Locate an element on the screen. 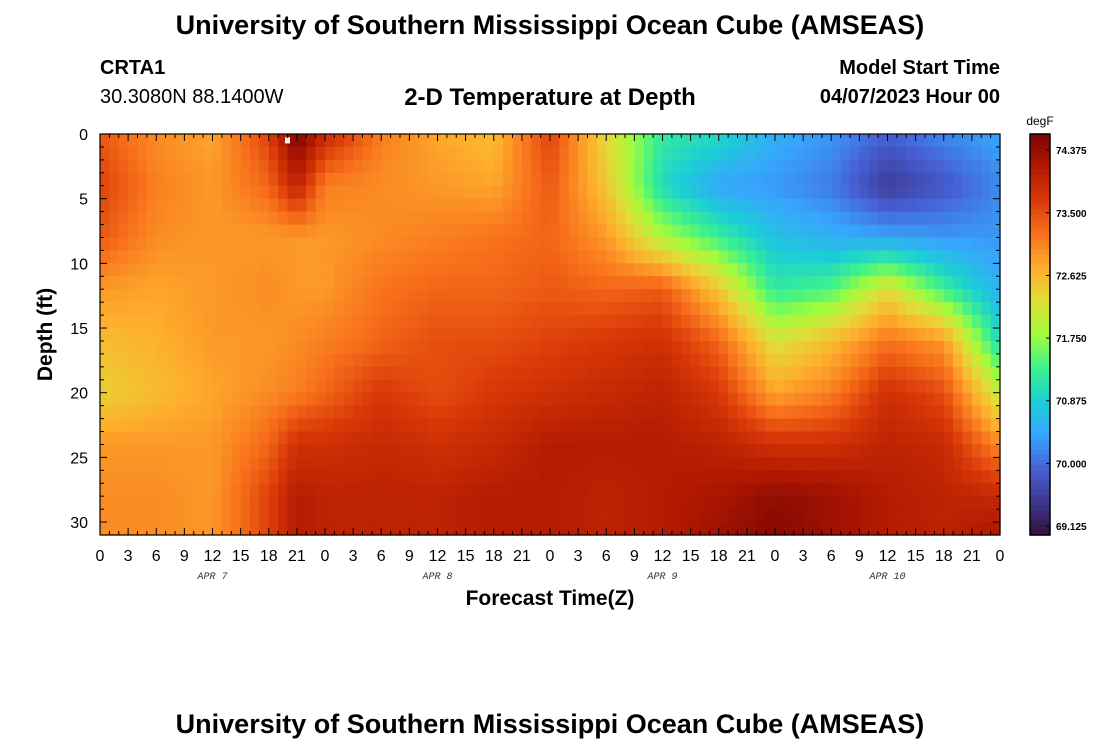  station-coordinates: 30.3080N 88.1400W is located at coordinates (192, 97).